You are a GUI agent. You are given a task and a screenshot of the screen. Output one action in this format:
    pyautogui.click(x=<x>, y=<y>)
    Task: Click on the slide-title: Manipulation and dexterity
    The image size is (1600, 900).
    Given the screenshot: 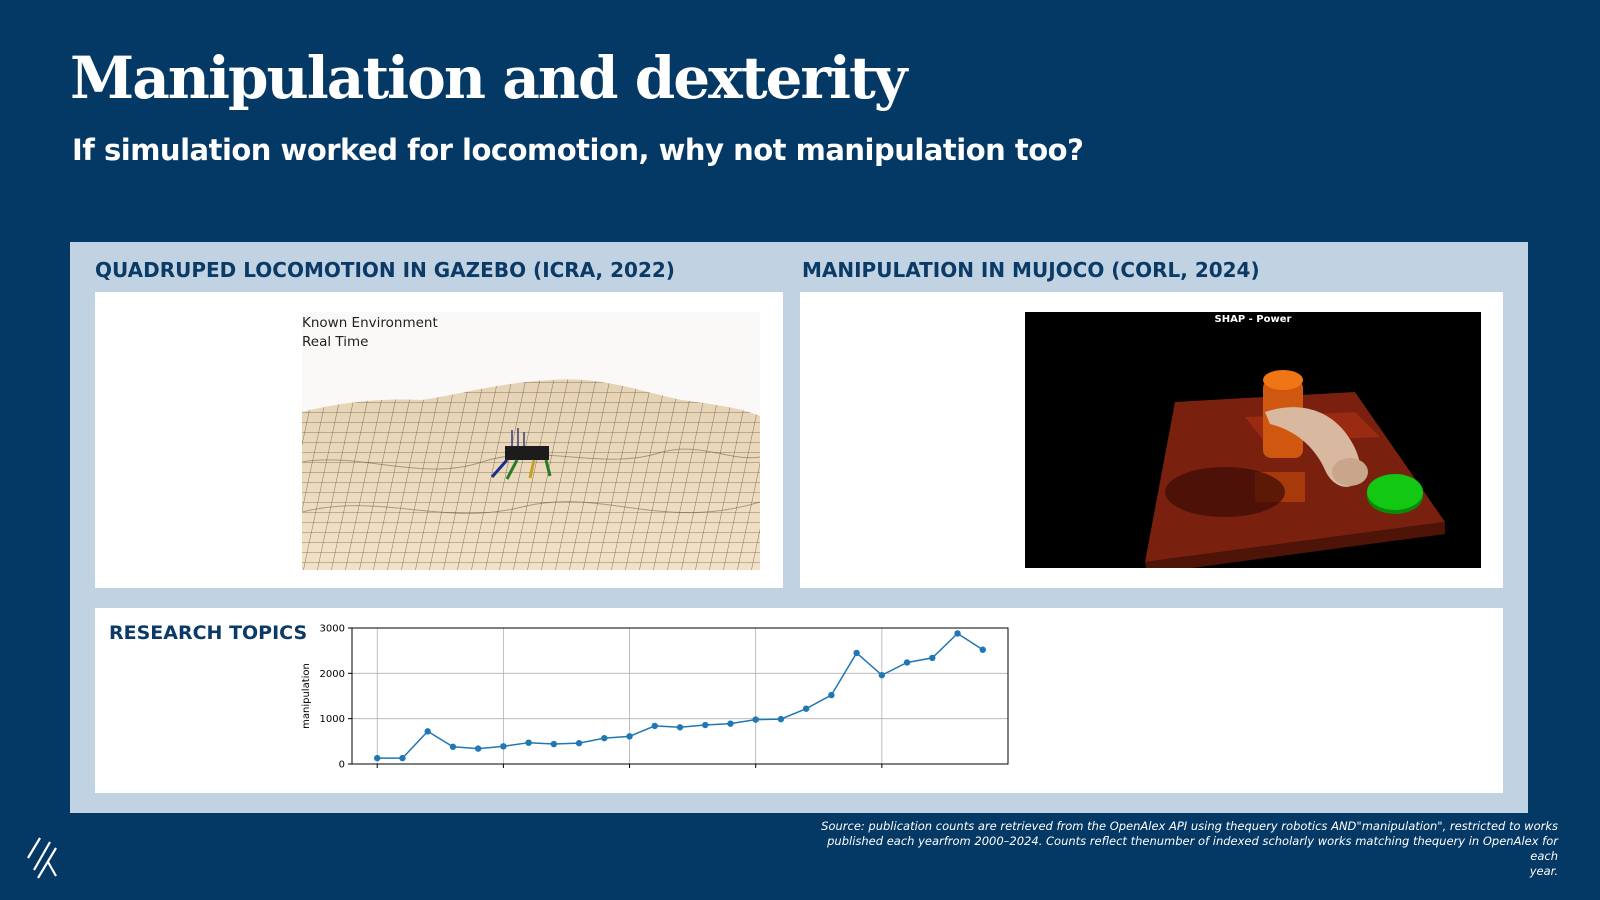 What is the action you would take?
    pyautogui.click(x=489, y=78)
    